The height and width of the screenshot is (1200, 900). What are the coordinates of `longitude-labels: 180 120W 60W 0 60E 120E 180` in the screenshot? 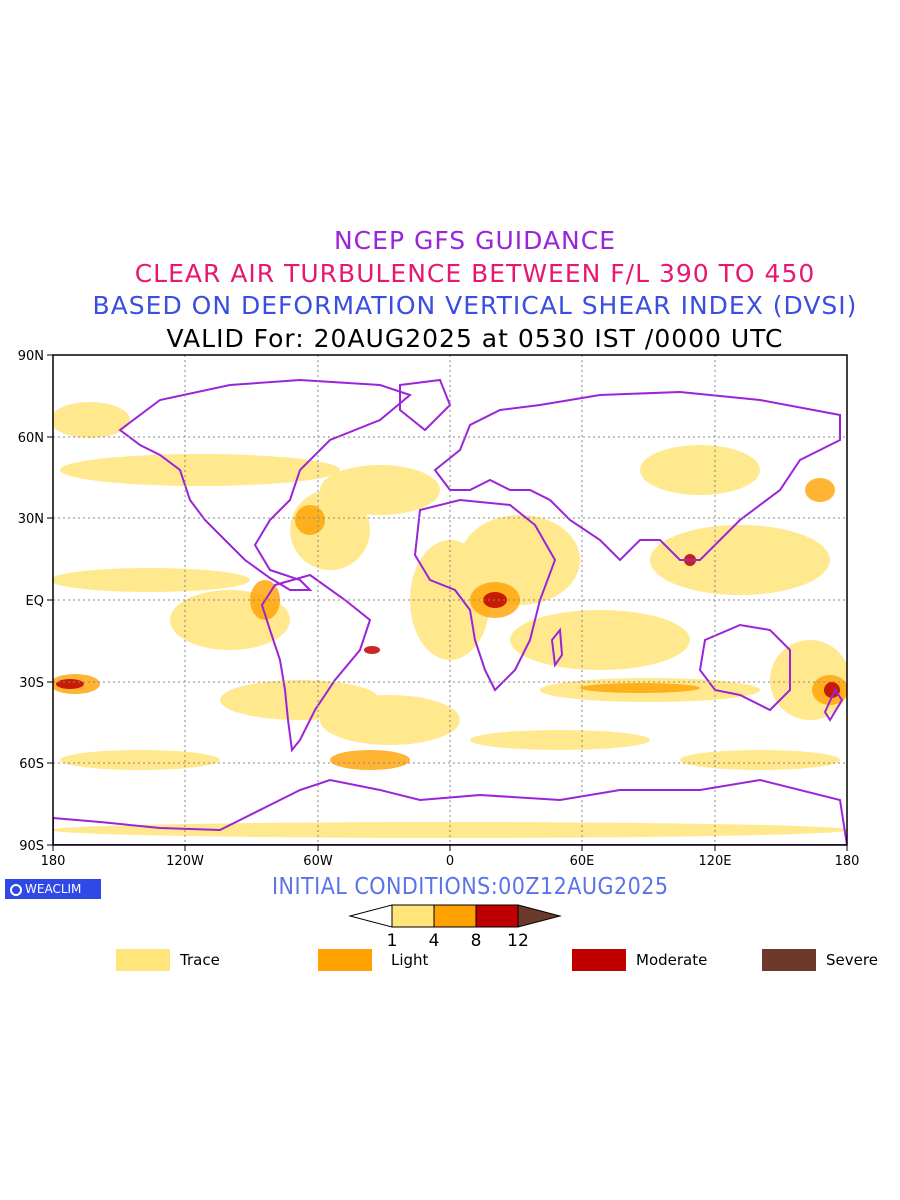 It's located at (450, 861).